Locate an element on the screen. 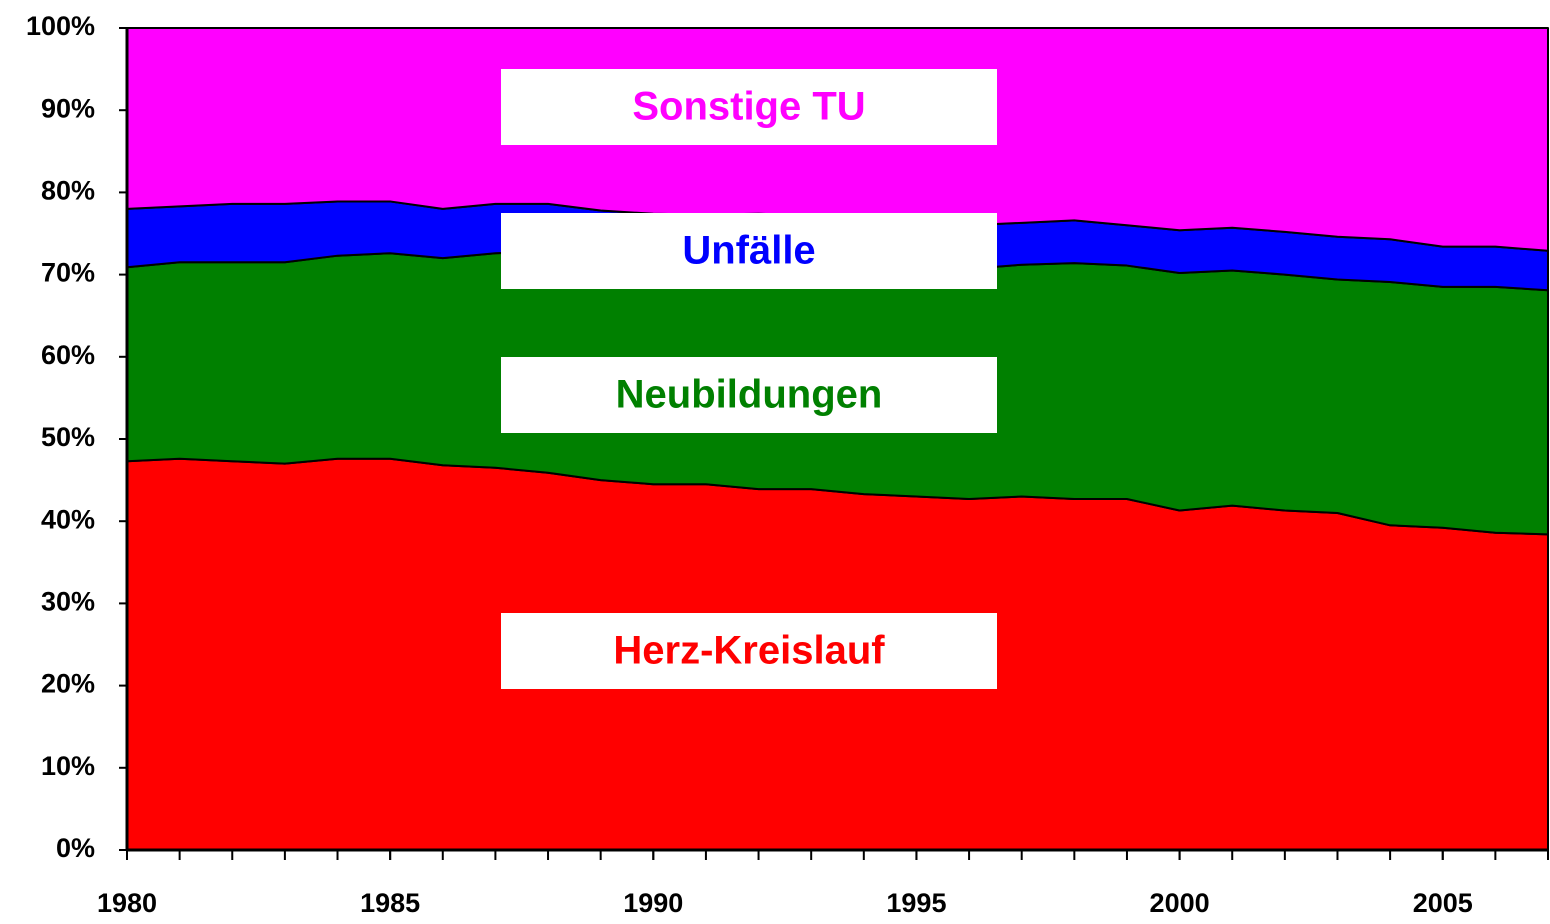  x-tick-label: 1985 is located at coordinates (390, 903).